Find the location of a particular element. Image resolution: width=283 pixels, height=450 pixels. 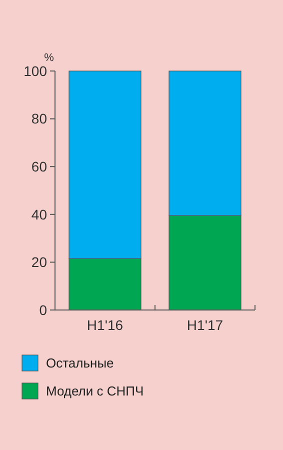

y-tick-label: 20 is located at coordinates (39, 262).